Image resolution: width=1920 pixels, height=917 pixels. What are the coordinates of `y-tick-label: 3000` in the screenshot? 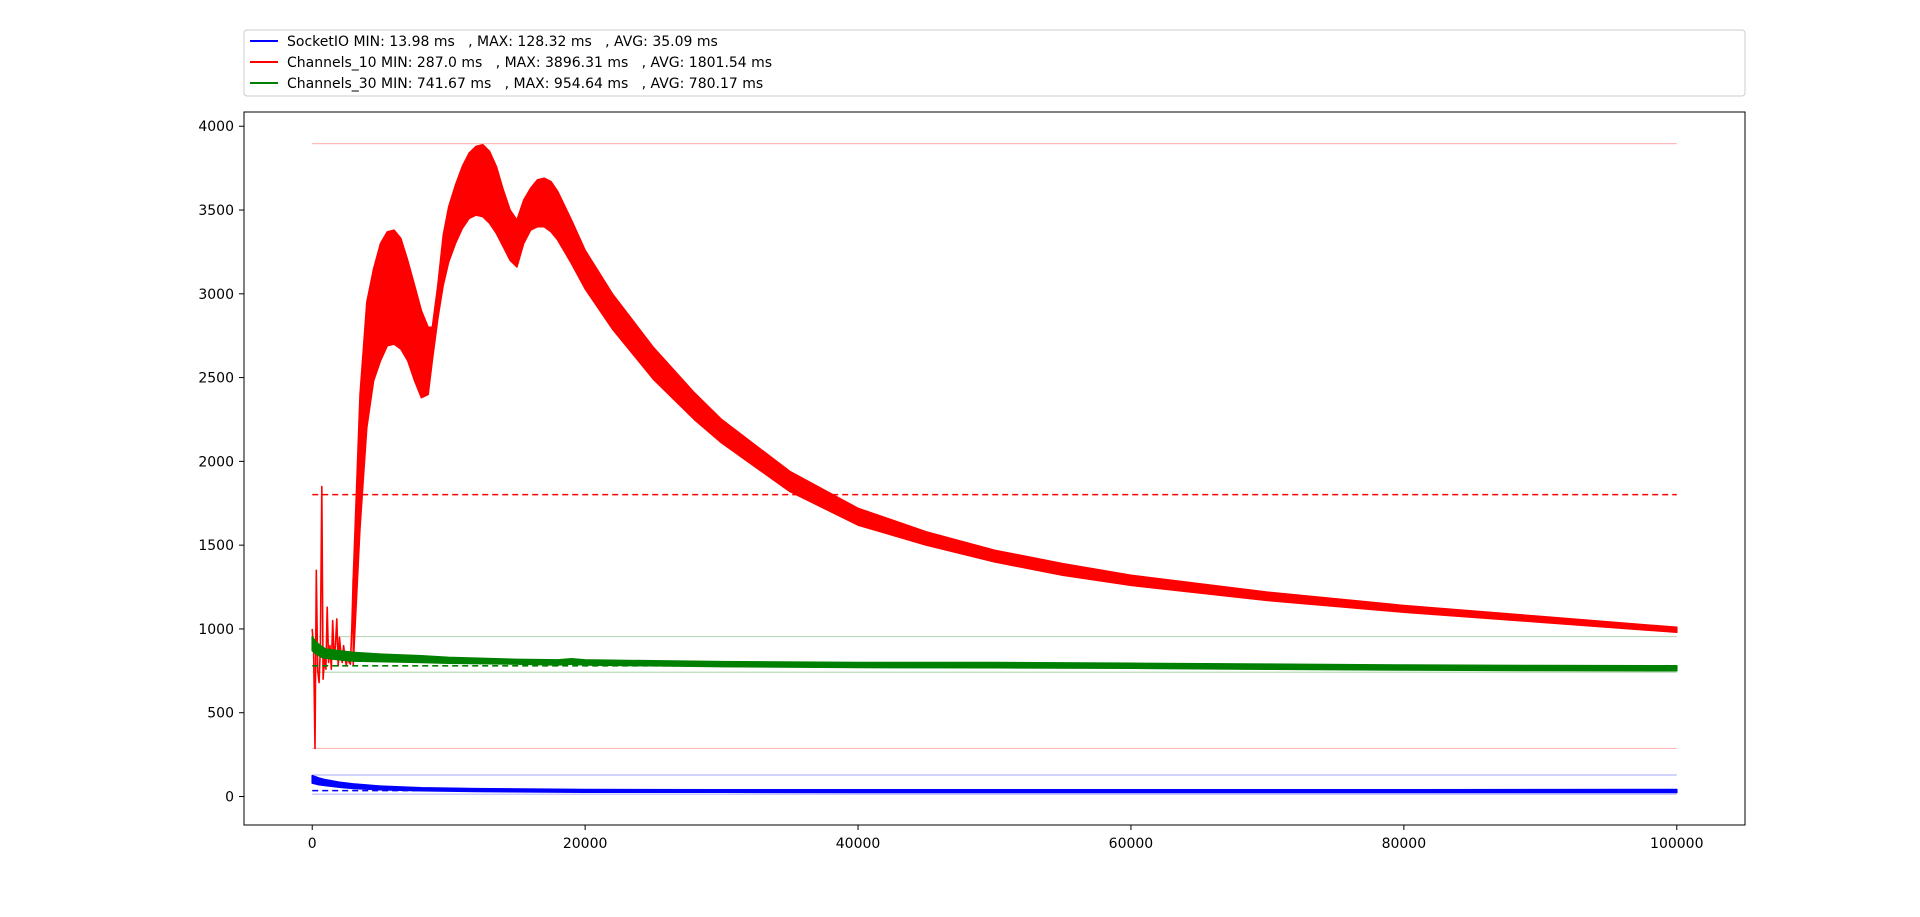 It's located at (216, 295).